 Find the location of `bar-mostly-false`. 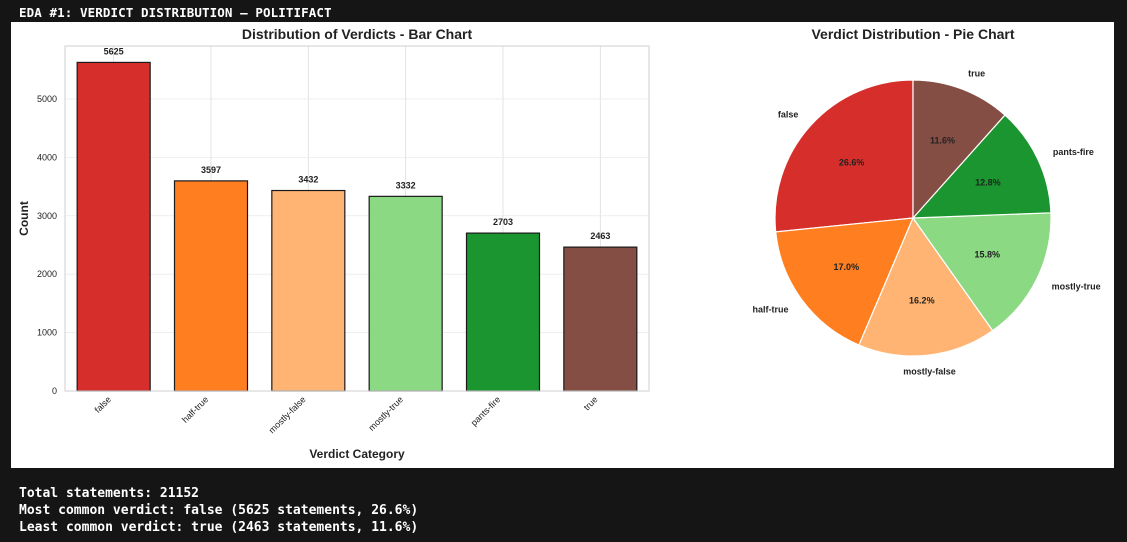

bar-mostly-false is located at coordinates (308, 290).